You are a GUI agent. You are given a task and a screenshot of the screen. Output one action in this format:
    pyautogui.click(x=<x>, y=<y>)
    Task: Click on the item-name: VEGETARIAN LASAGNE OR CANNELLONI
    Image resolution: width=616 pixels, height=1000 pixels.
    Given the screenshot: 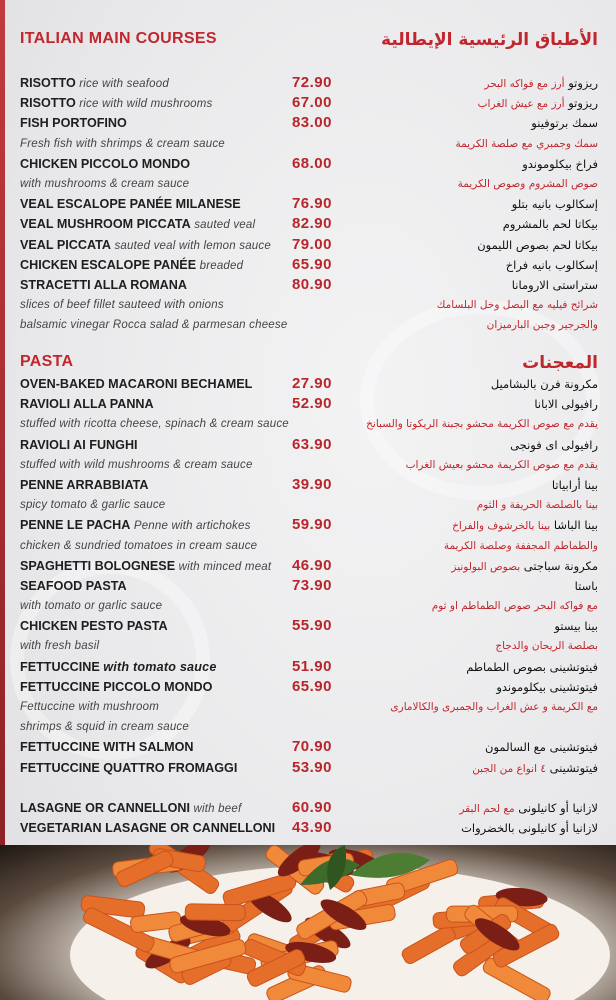 What is the action you would take?
    pyautogui.click(x=148, y=828)
    